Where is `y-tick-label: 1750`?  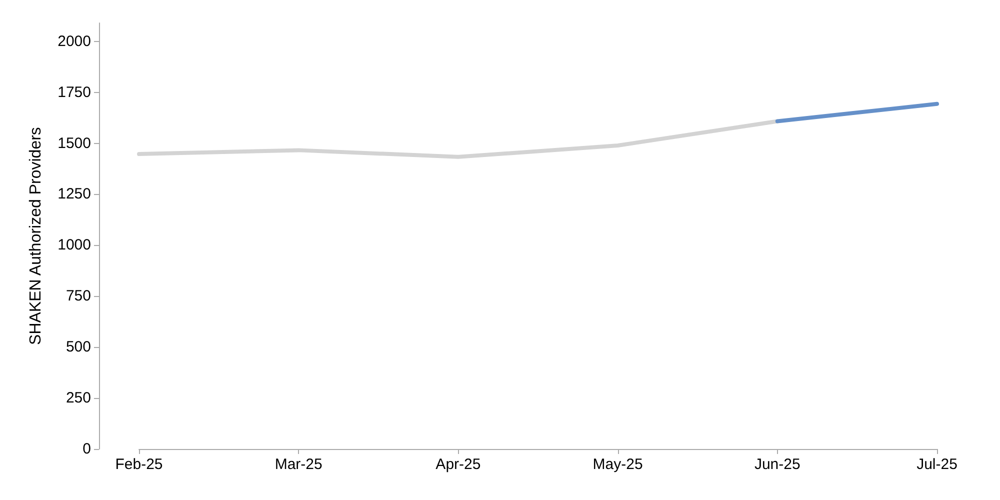
y-tick-label: 1750 is located at coordinates (74, 92).